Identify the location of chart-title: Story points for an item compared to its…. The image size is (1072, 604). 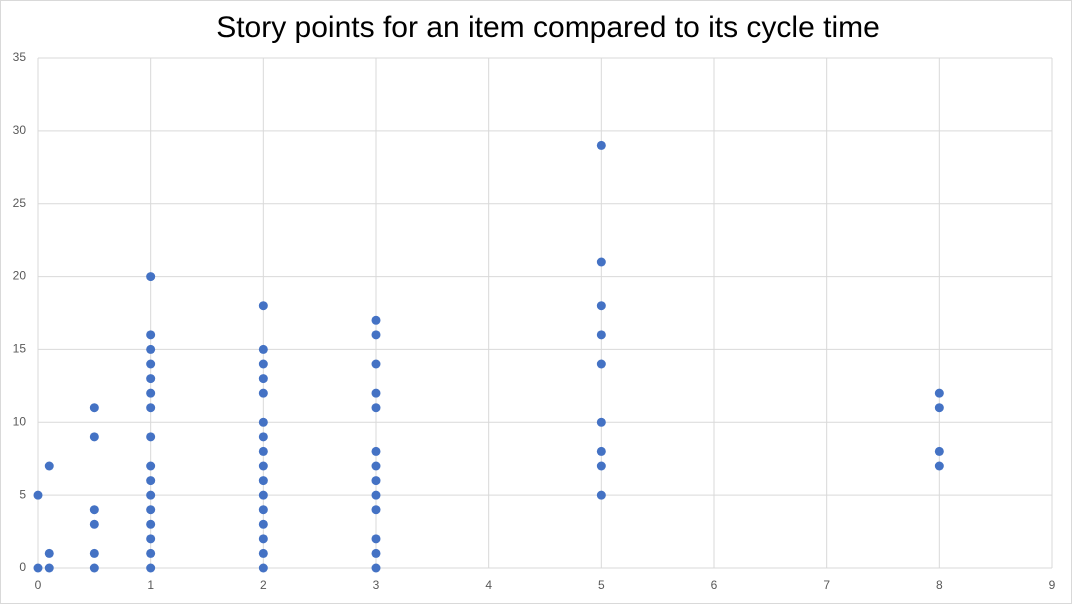
(548, 27).